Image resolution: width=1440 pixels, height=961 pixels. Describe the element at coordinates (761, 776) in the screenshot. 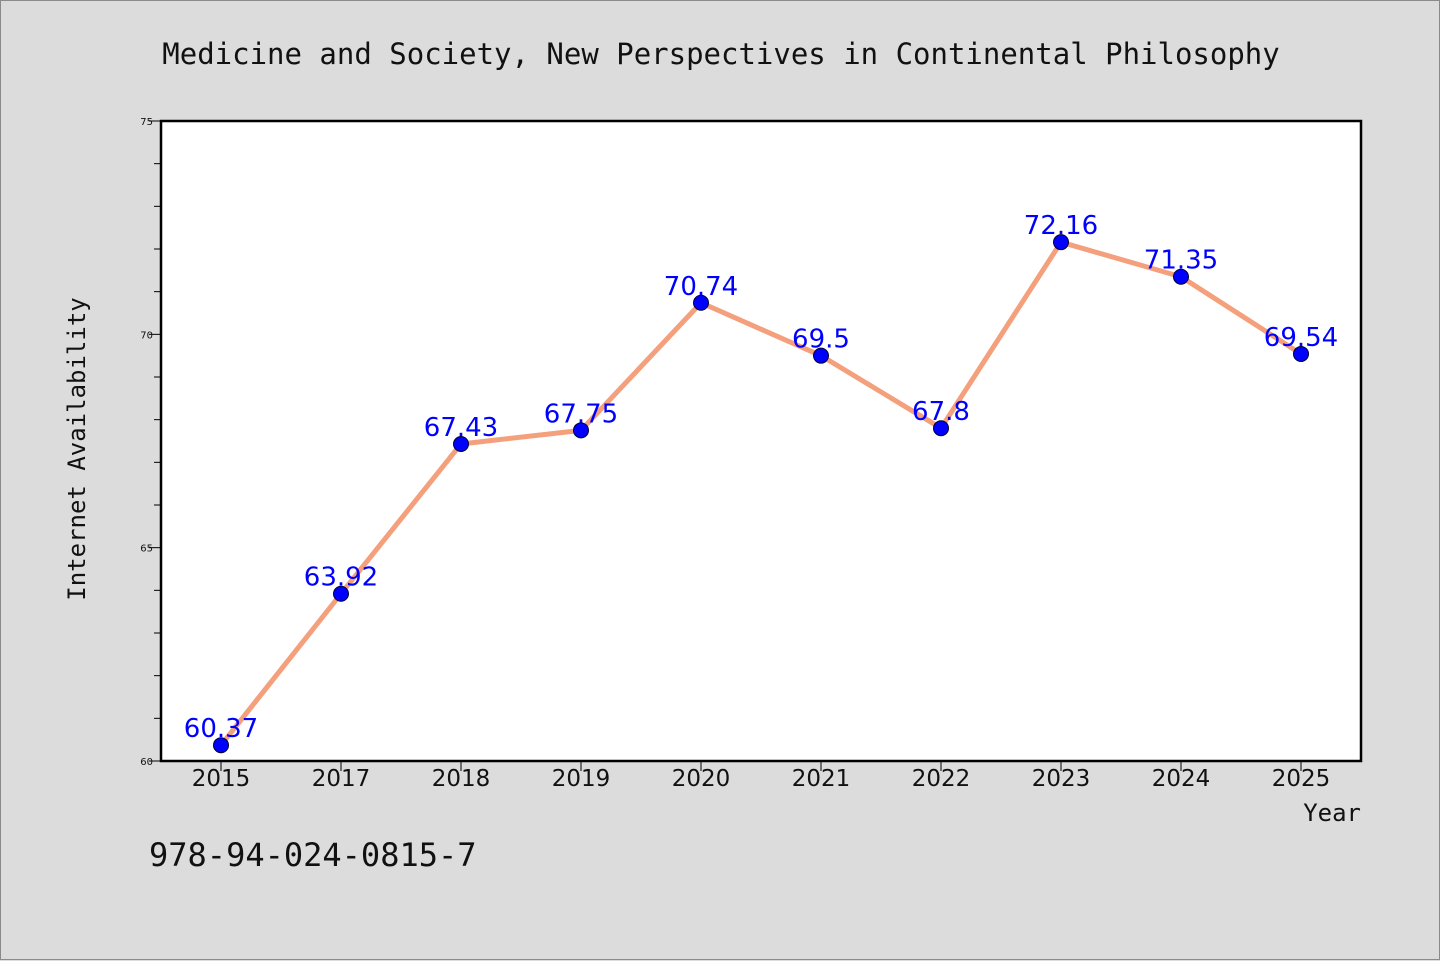

I see `x-axis: 2015 2017 2018 2019 2020 2021 2022 2023 2024 2025` at that location.